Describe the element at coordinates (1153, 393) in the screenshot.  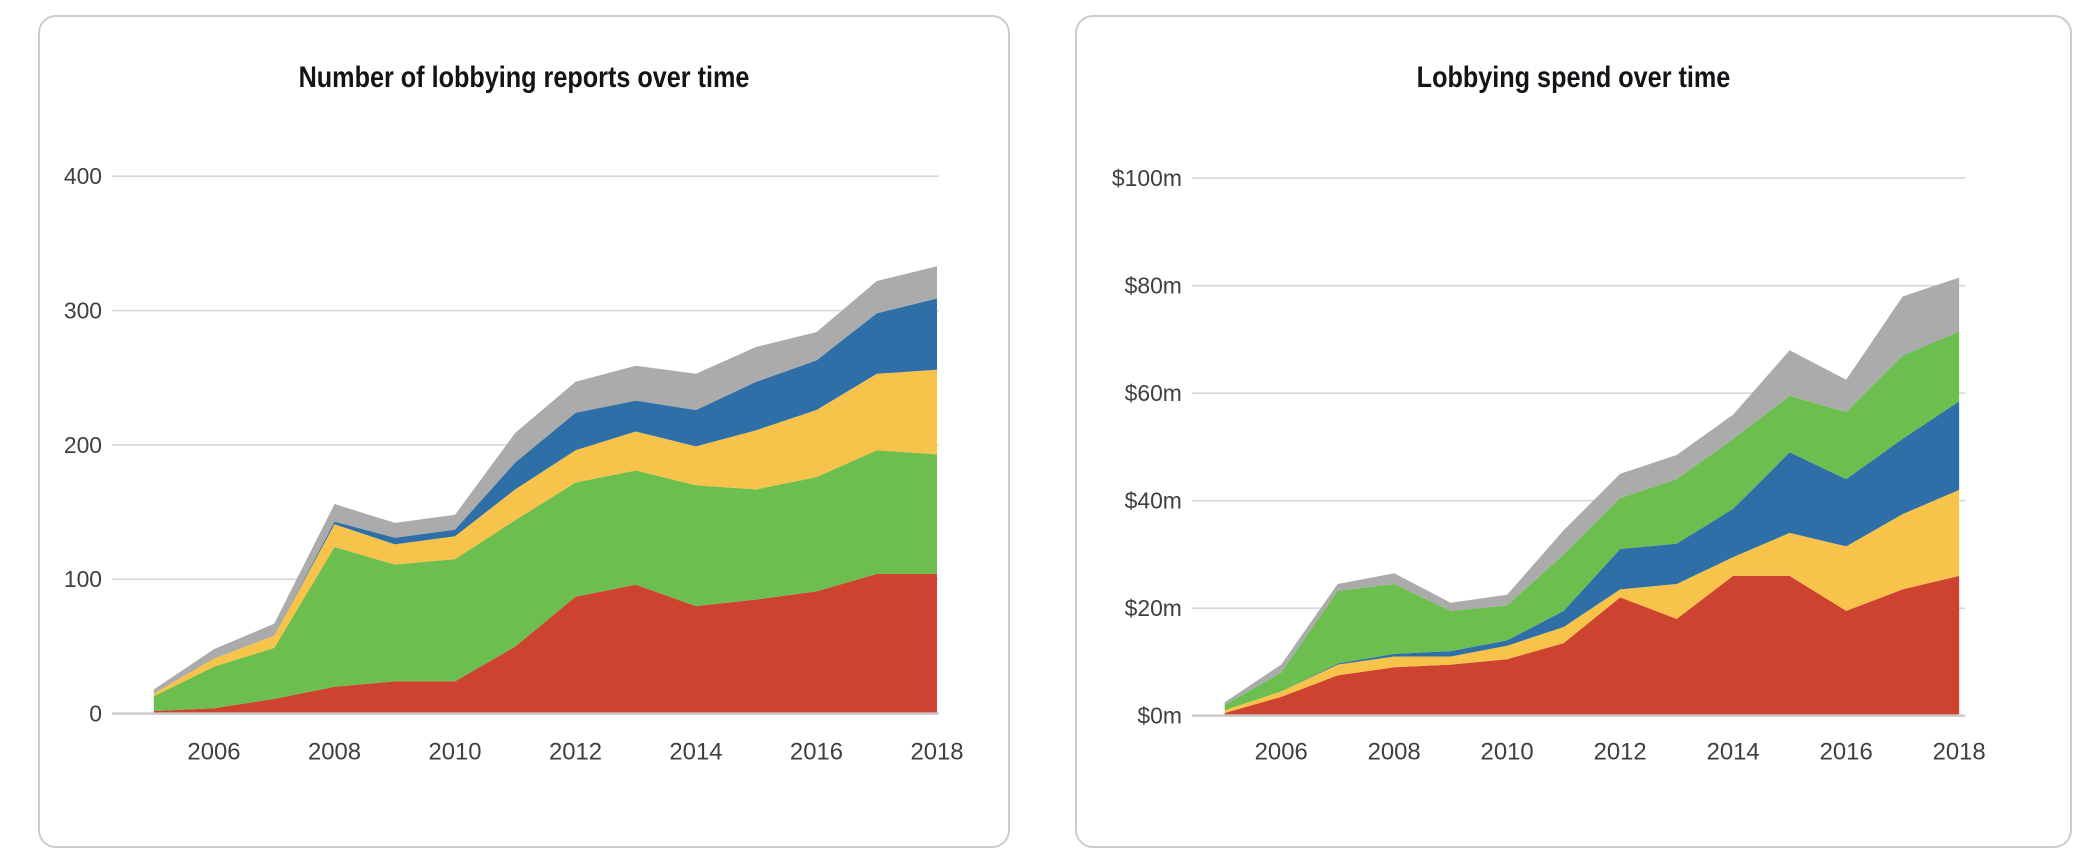
I see `y-tick-label: $60m` at that location.